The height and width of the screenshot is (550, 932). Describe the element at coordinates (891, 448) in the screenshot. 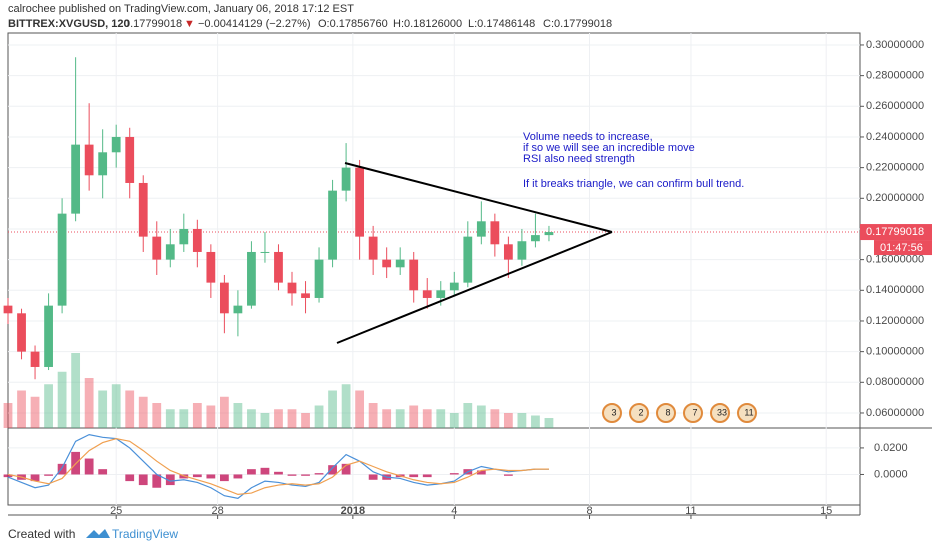

I see `y-tick-label: 0.0200` at that location.